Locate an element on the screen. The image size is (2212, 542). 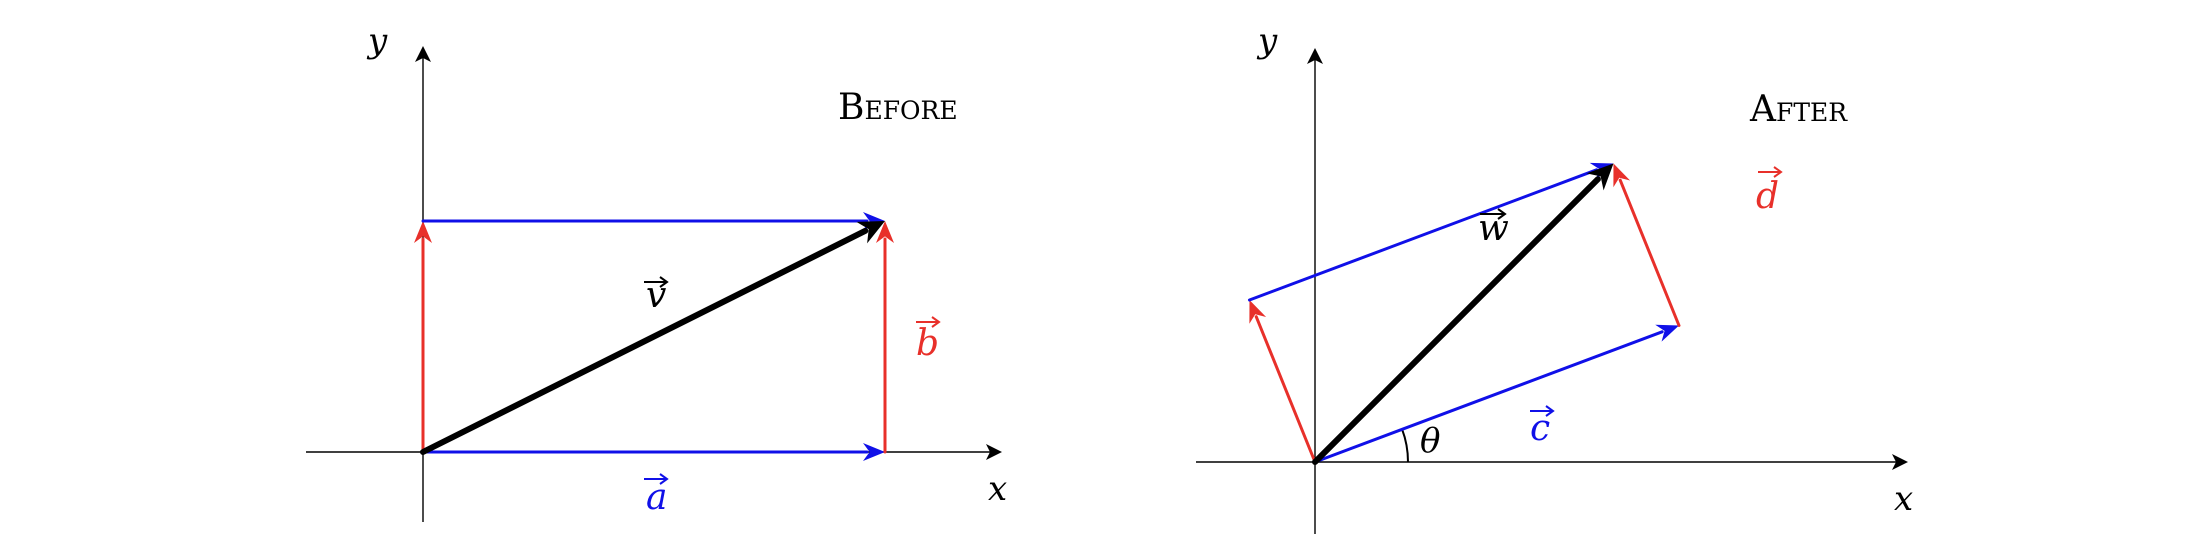
vector-b-arrowhead is located at coordinates (885, 232).